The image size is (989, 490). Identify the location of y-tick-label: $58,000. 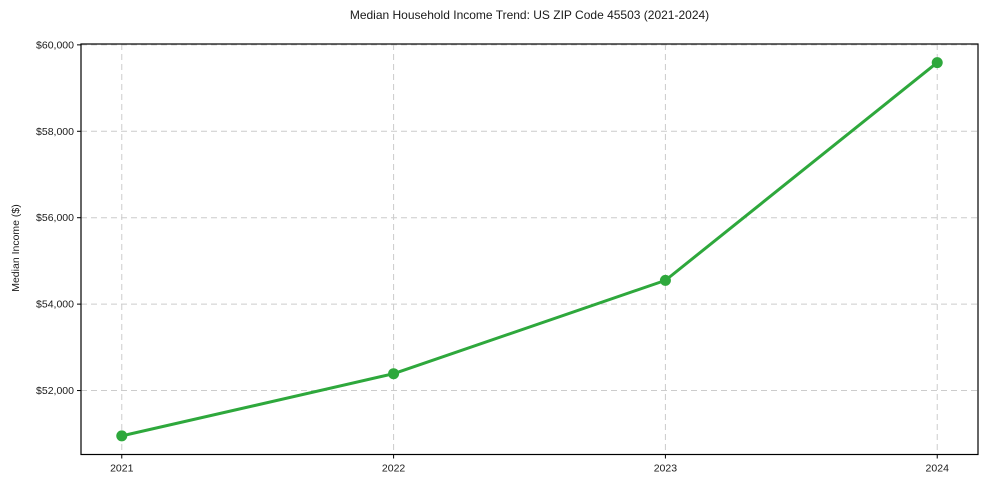
(55, 132).